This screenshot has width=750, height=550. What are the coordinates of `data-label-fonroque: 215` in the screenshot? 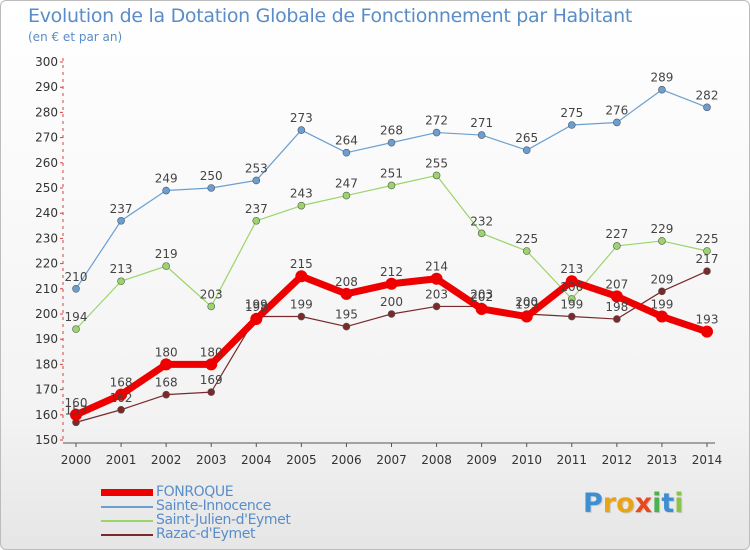 It's located at (301, 264).